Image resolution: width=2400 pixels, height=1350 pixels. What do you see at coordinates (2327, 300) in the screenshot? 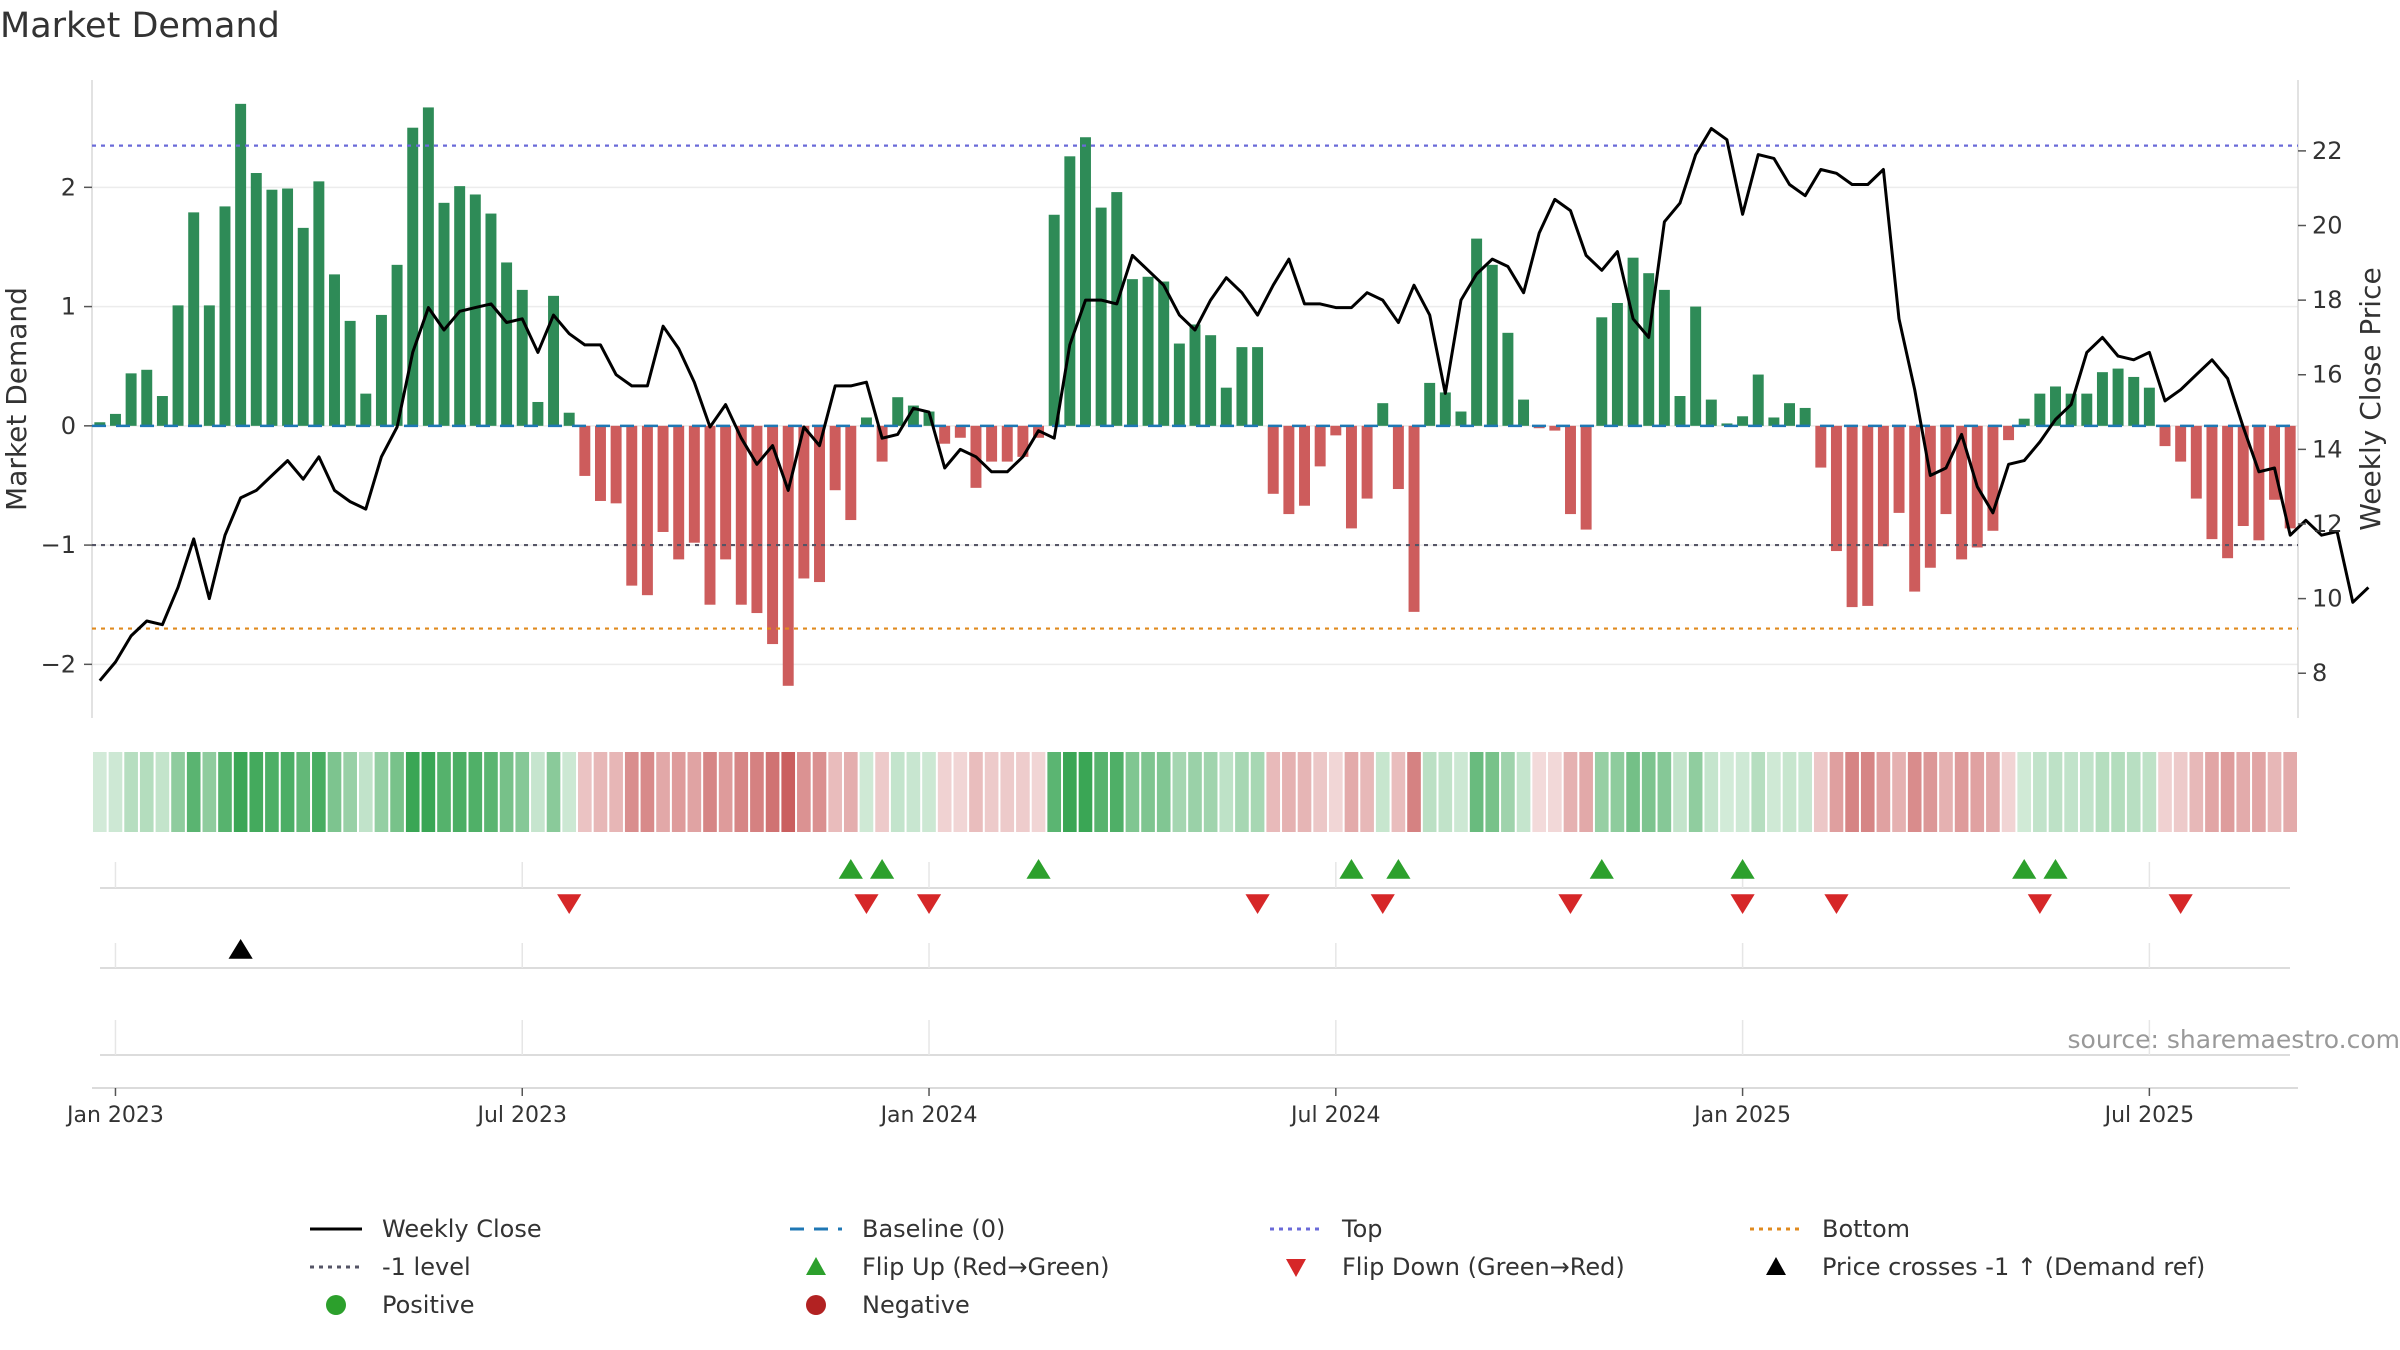
I see `right-tick-label: 18` at bounding box center [2327, 300].